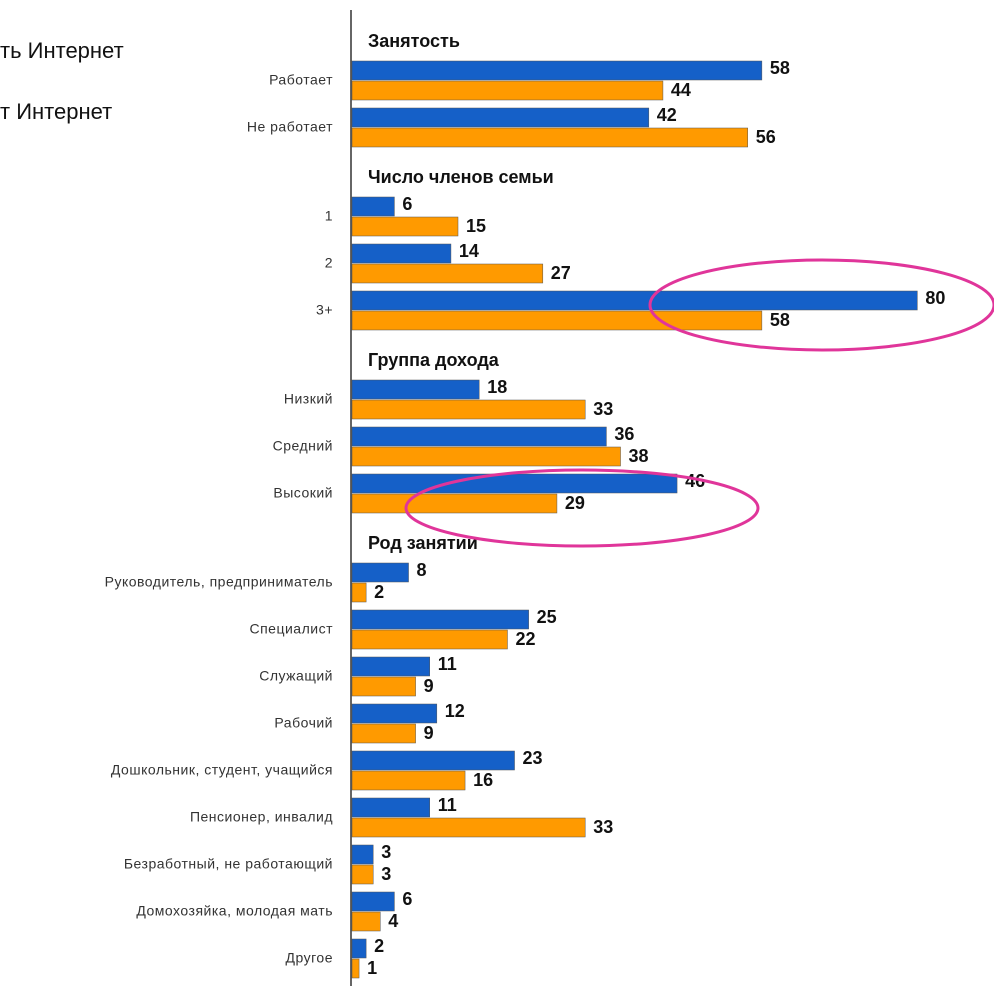 This screenshot has width=994, height=986. I want to click on group-title: Занятость, so click(414, 41).